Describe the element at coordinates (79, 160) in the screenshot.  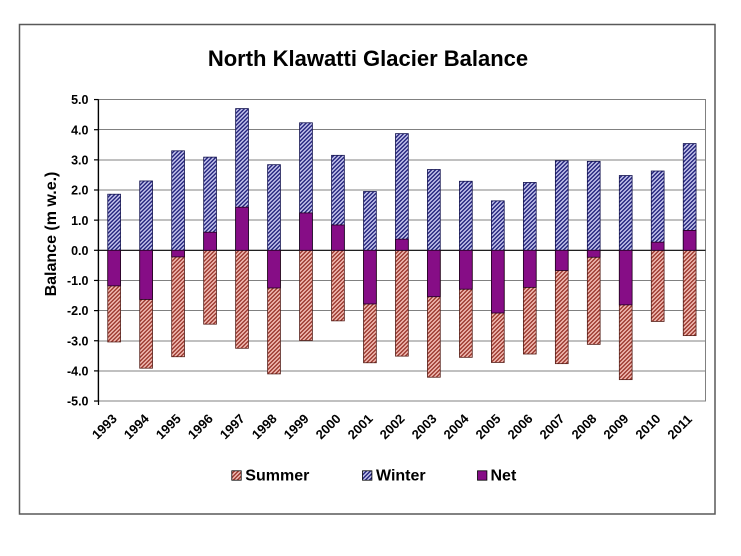
I see `svg-text: 3.0` at that location.